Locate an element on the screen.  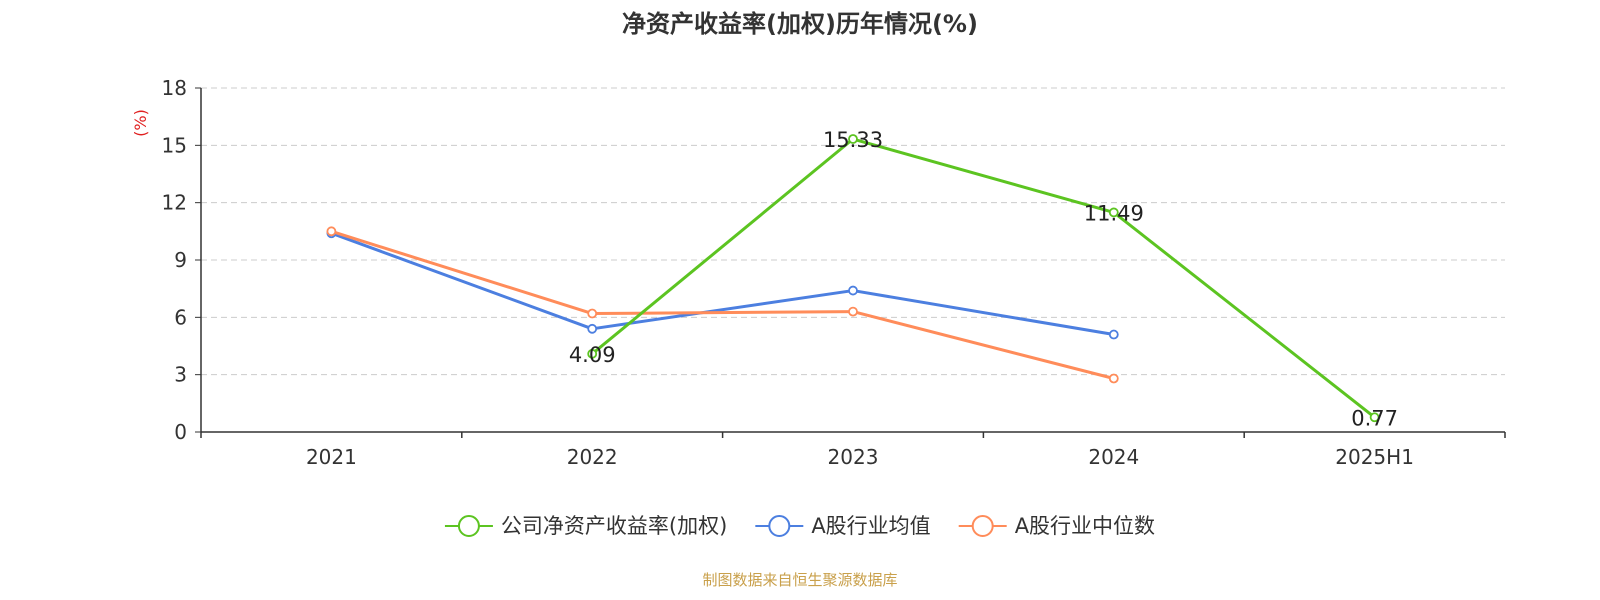
x-tick-label: 2024 is located at coordinates (1113, 457).